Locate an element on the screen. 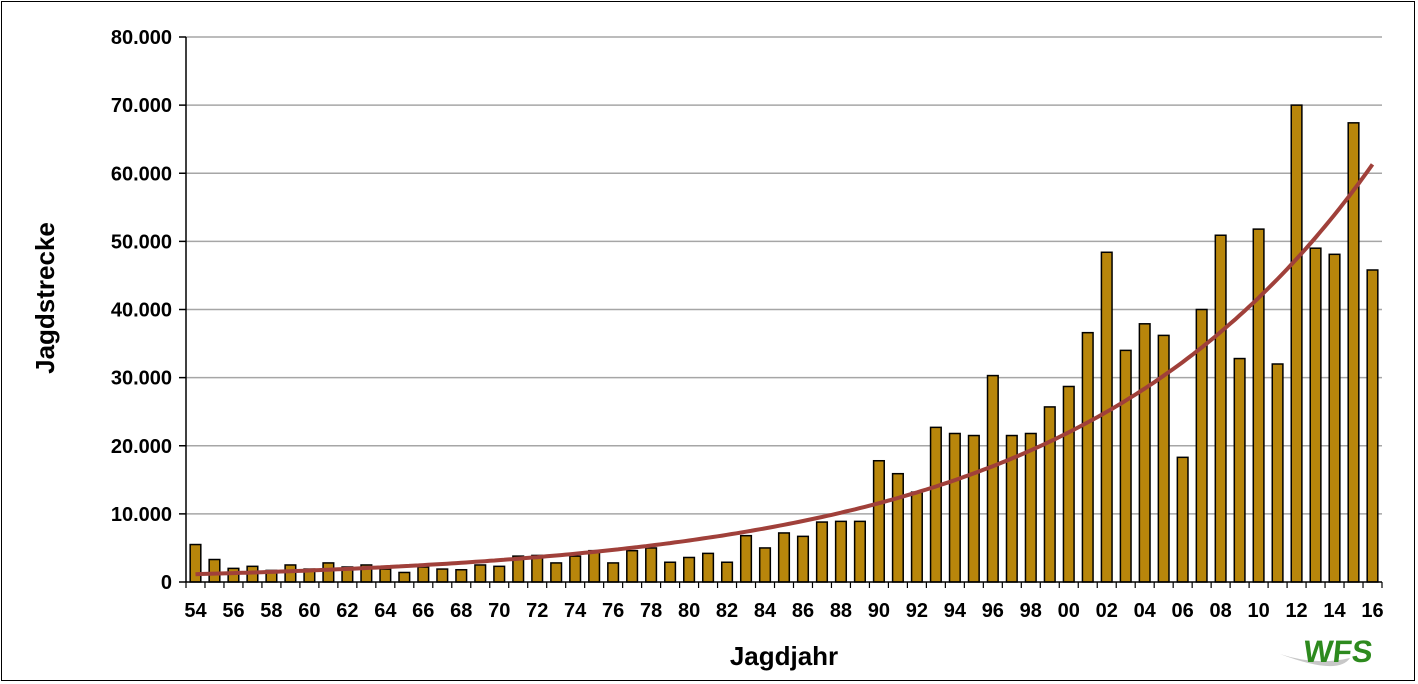  x-tick-label: 86 is located at coordinates (803, 611).